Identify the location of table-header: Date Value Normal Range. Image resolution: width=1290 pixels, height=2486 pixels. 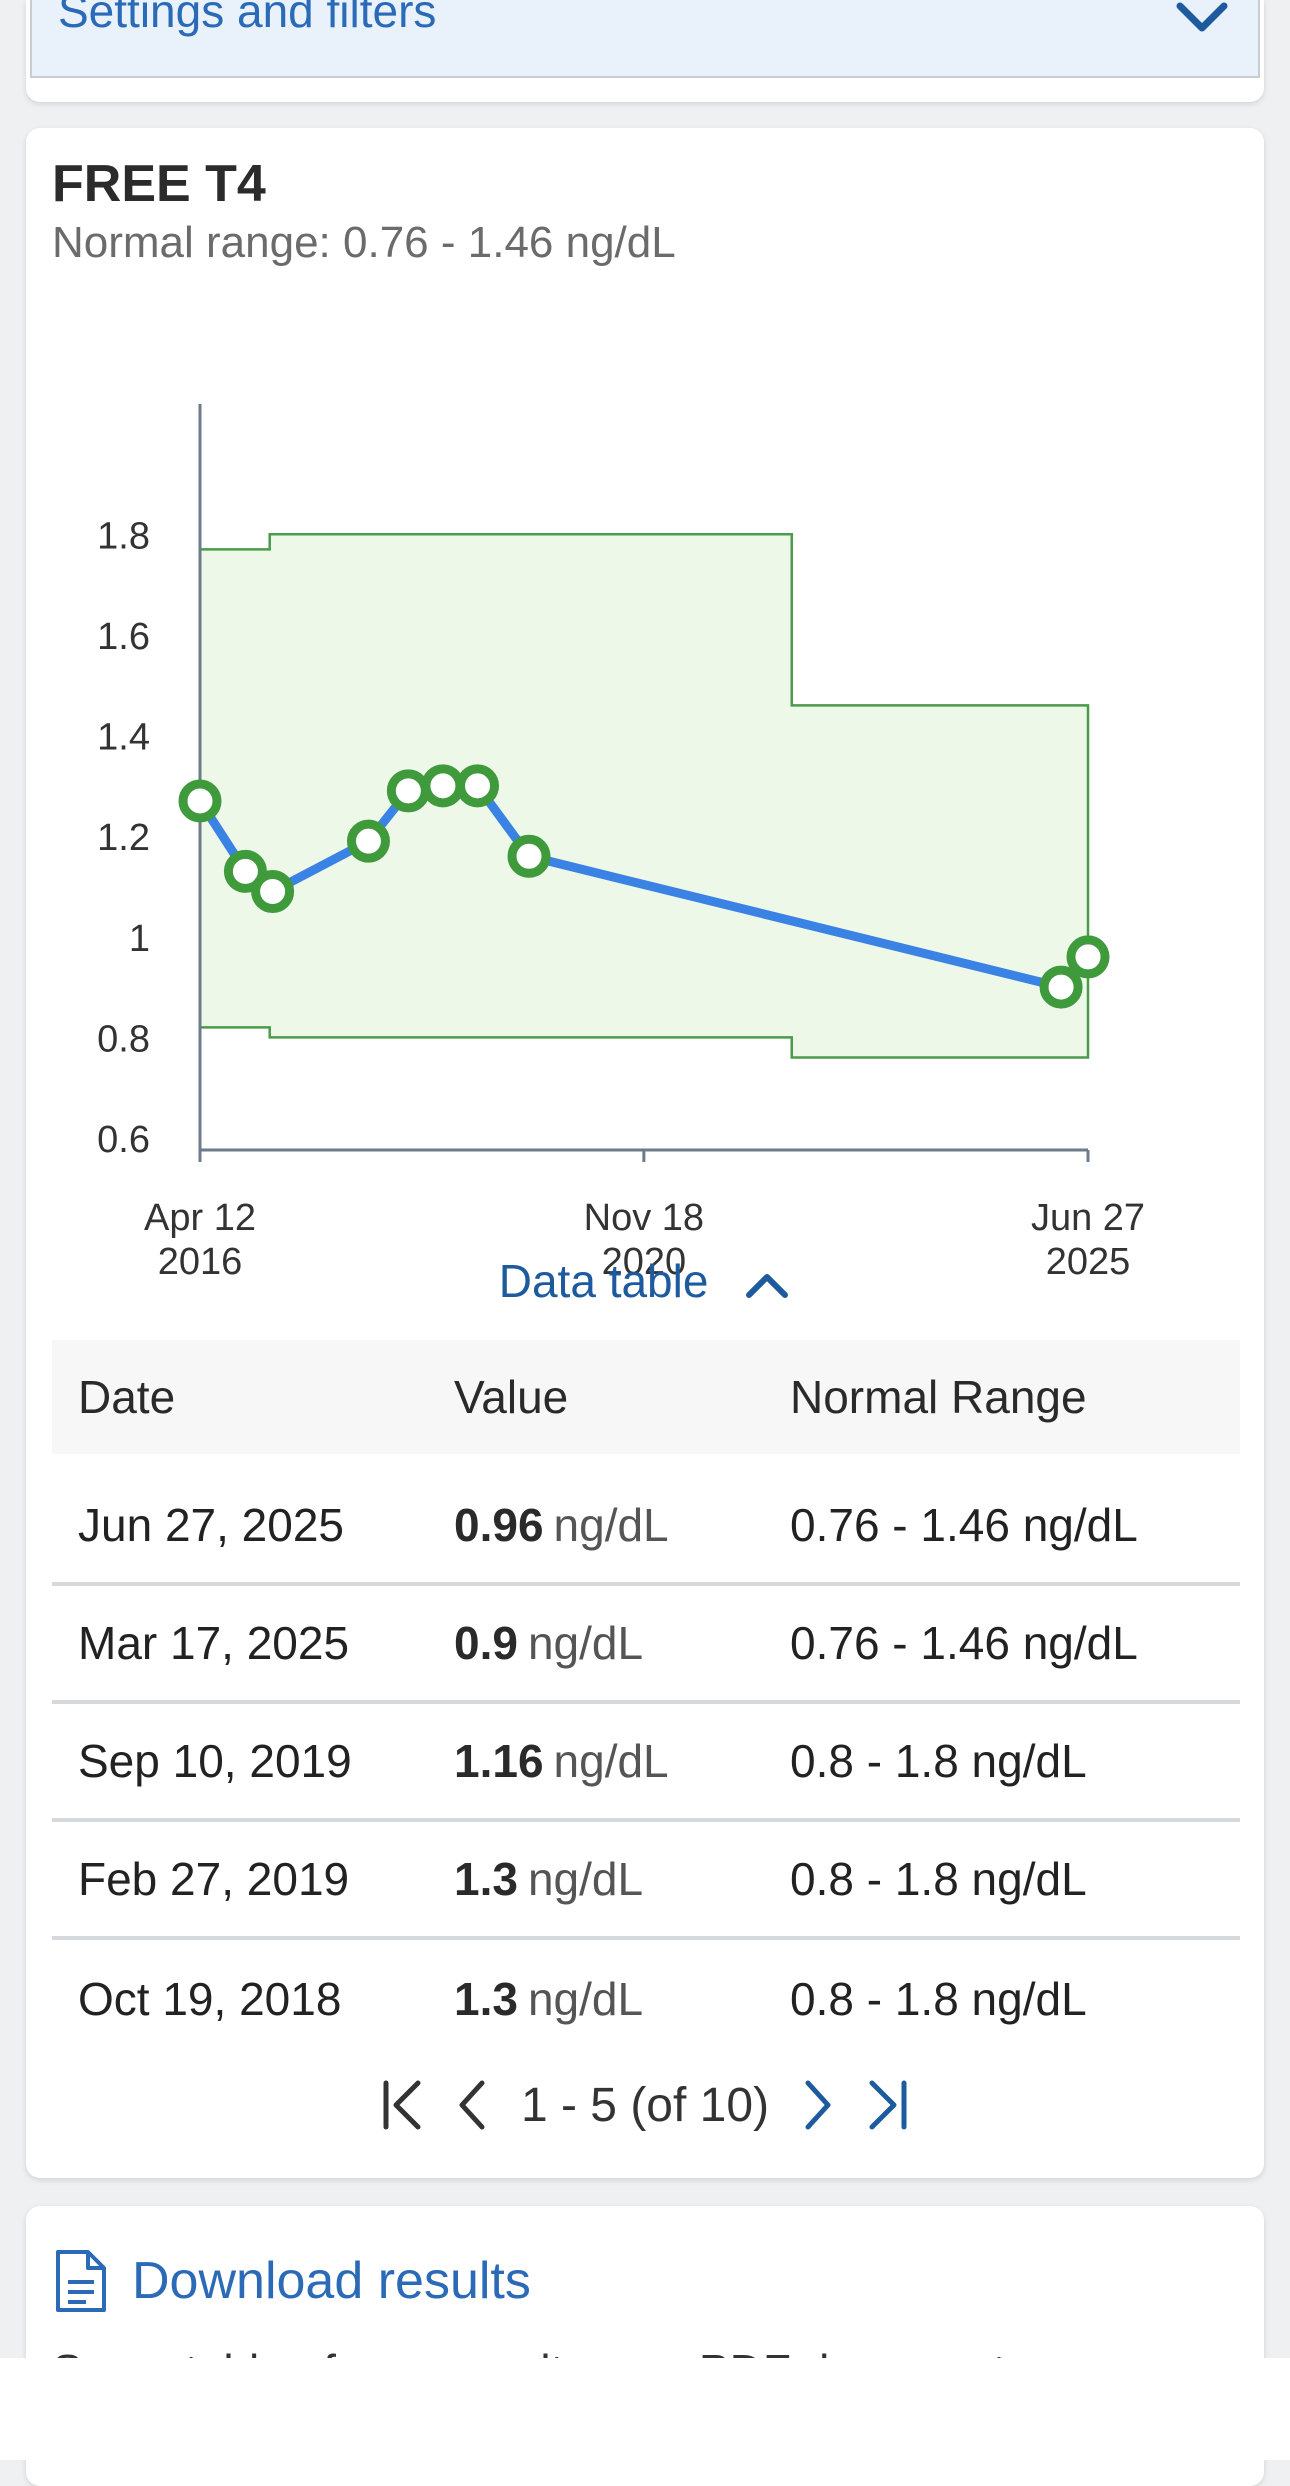
(646, 1397).